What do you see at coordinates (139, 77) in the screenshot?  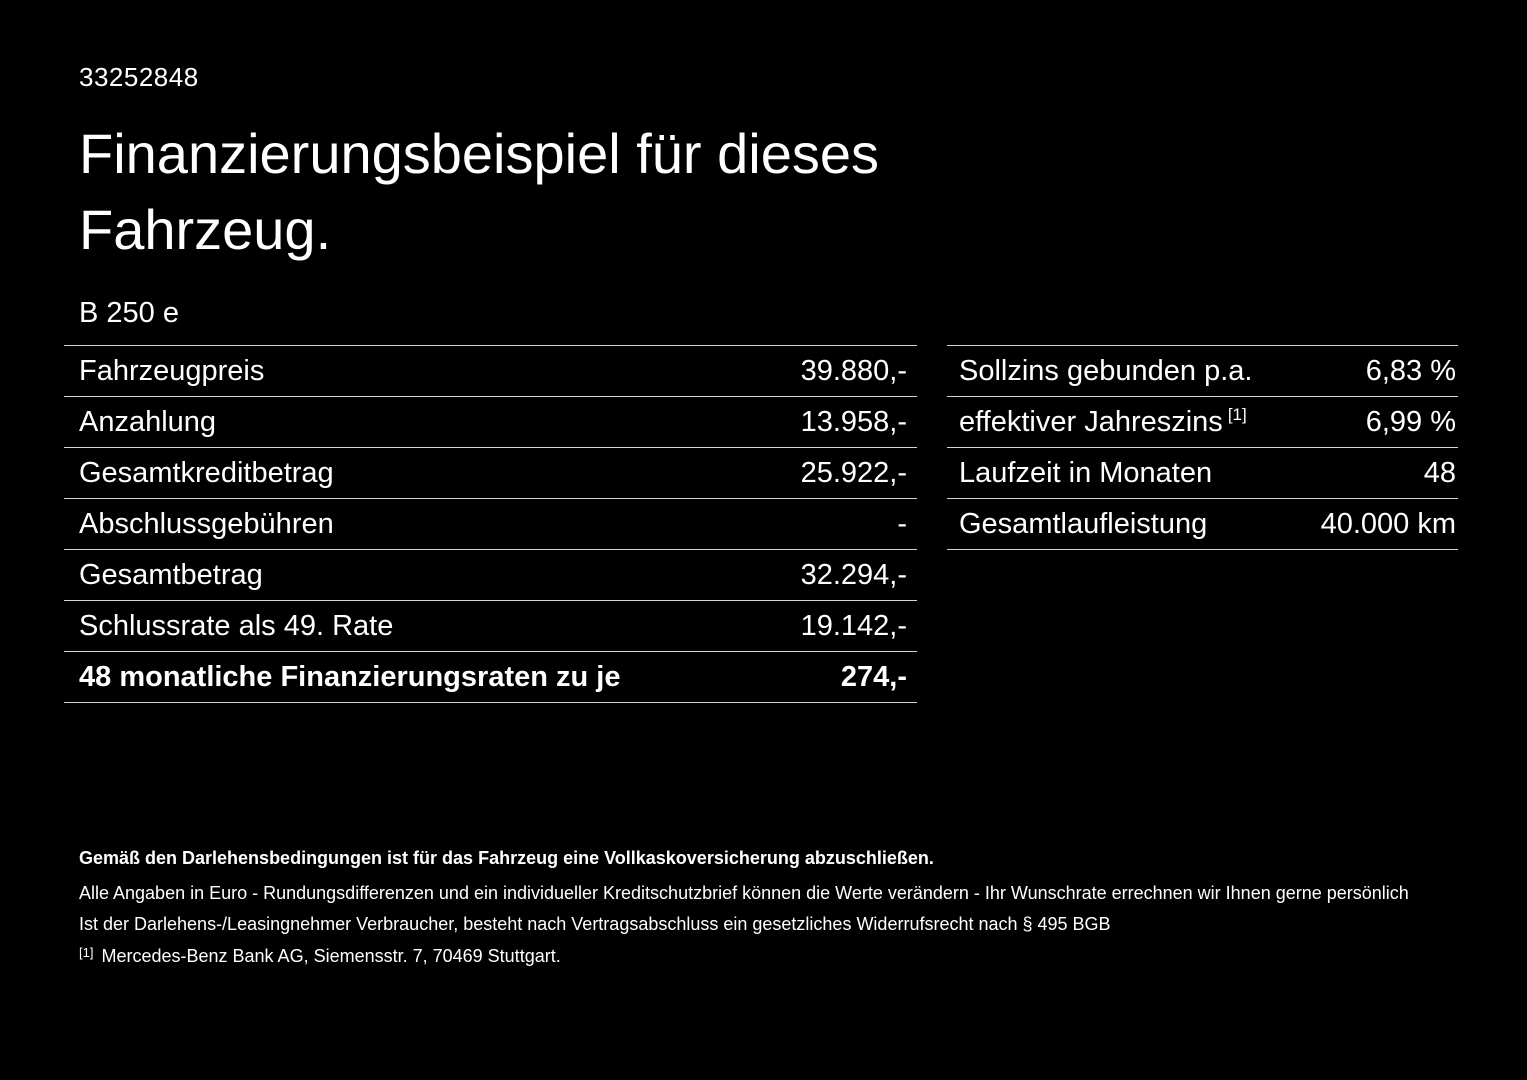 I see `reference-number: 33252848` at bounding box center [139, 77].